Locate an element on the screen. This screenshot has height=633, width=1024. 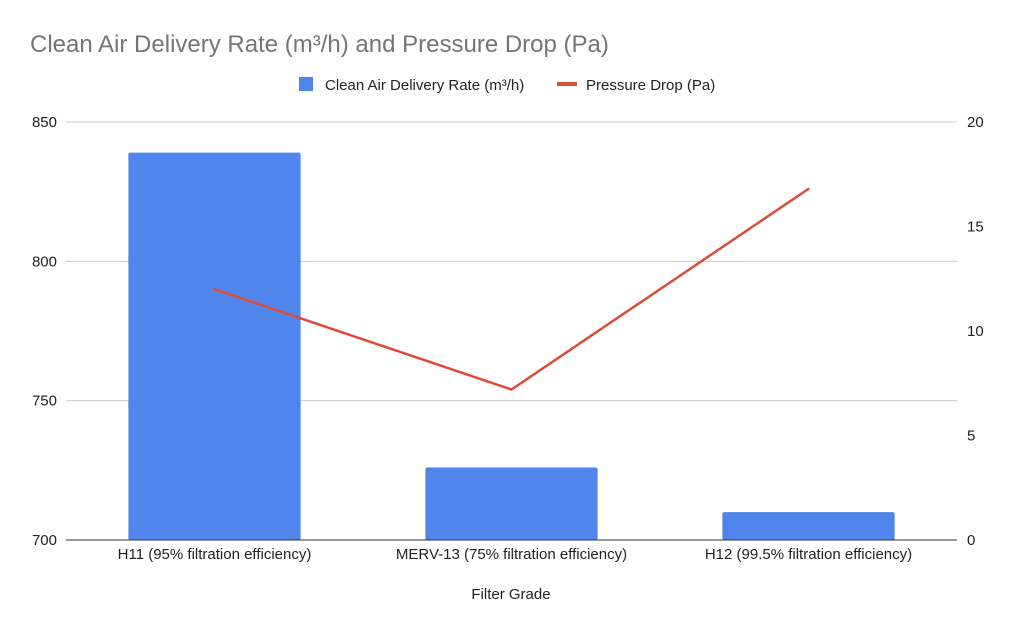
x-axis-title: Filter Grade is located at coordinates (510, 594).